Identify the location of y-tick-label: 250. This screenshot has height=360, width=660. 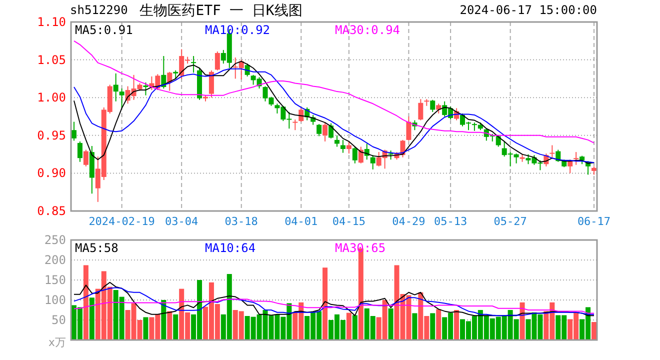
(55, 240).